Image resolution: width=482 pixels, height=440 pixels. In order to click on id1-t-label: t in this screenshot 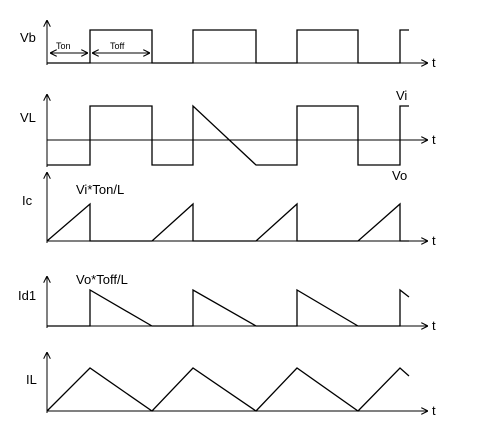, I will do `click(434, 325)`.